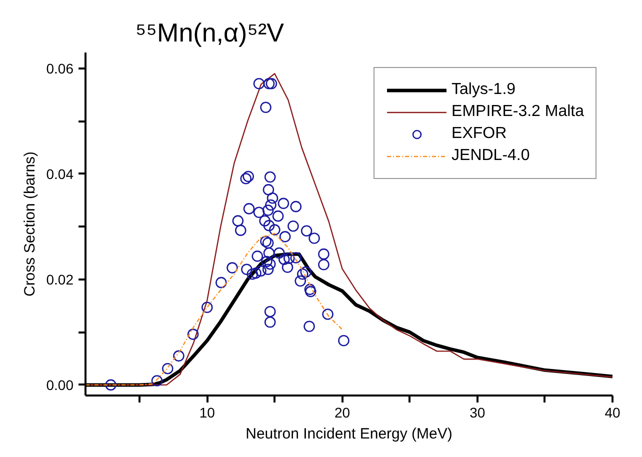  Describe the element at coordinates (60, 174) in the screenshot. I see `y-tick-label: 0.04` at that location.